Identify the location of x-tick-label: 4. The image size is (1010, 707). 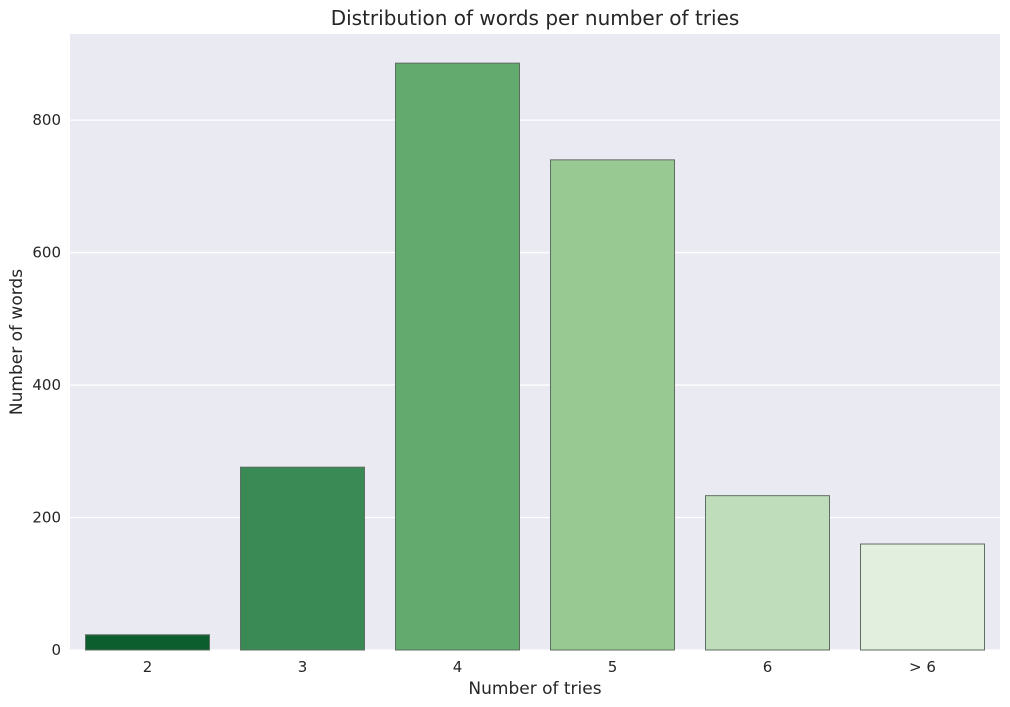
(458, 667).